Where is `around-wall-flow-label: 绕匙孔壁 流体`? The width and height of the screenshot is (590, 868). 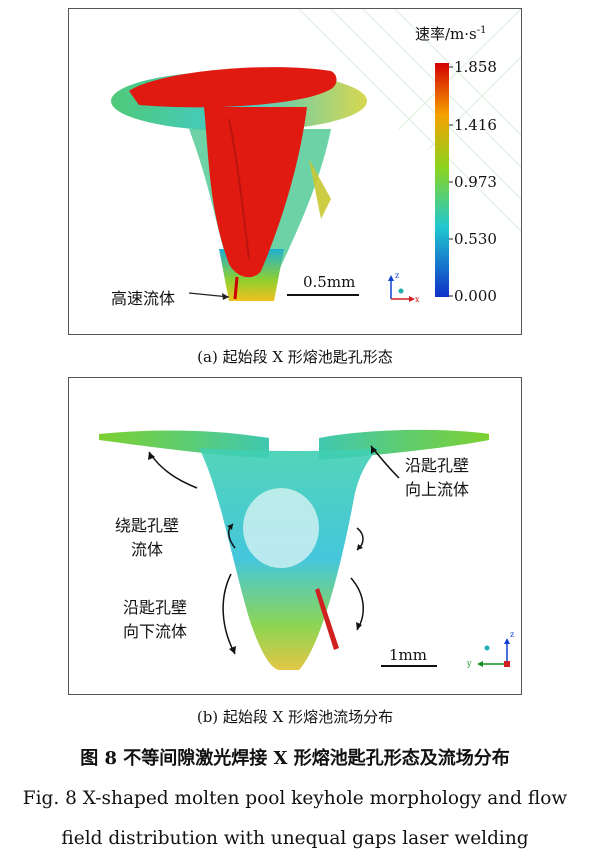
around-wall-flow-label: 绕匙孔壁 流体 is located at coordinates (147, 538).